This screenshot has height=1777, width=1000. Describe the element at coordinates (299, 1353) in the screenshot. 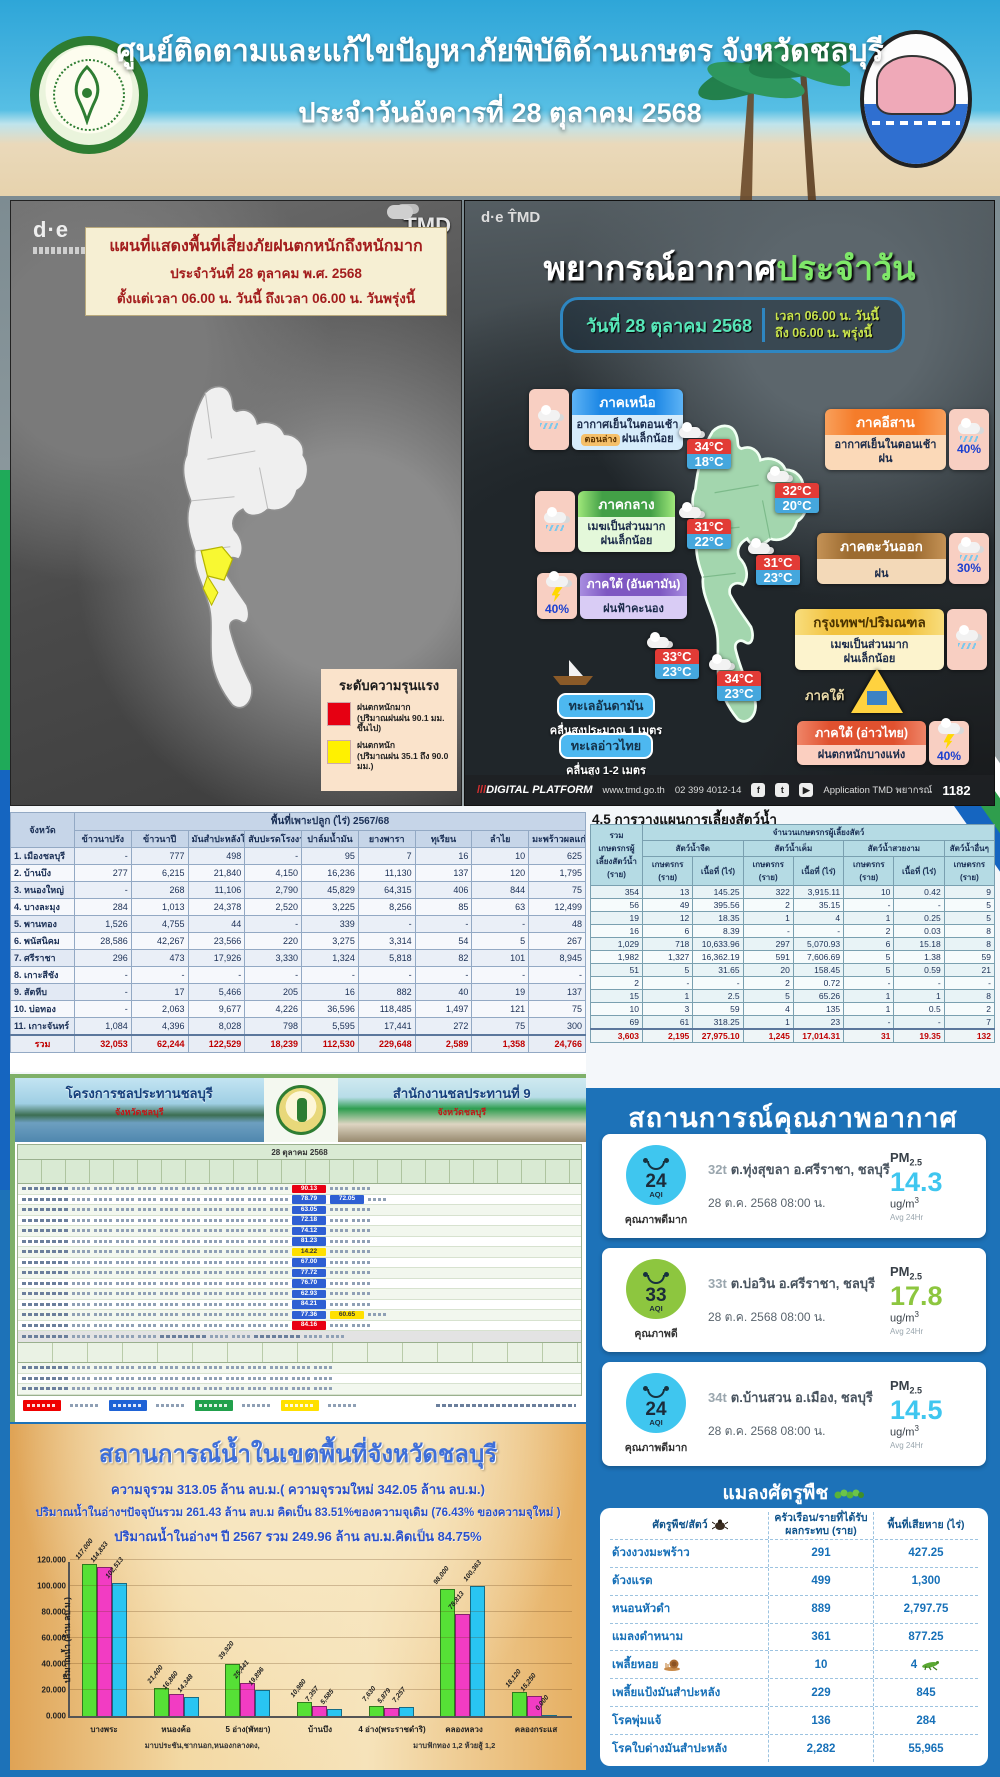

I see `reservoir-subtable-header` at that location.